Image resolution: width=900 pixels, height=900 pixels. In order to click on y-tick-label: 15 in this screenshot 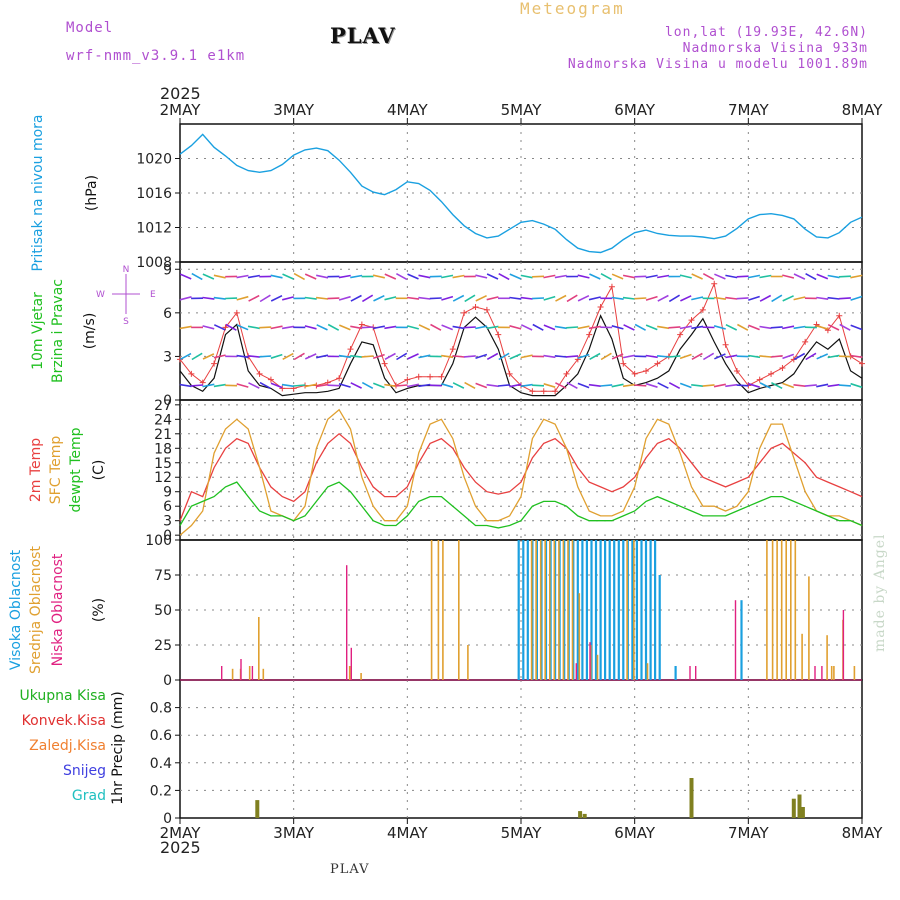, I will do `click(163, 464)`.